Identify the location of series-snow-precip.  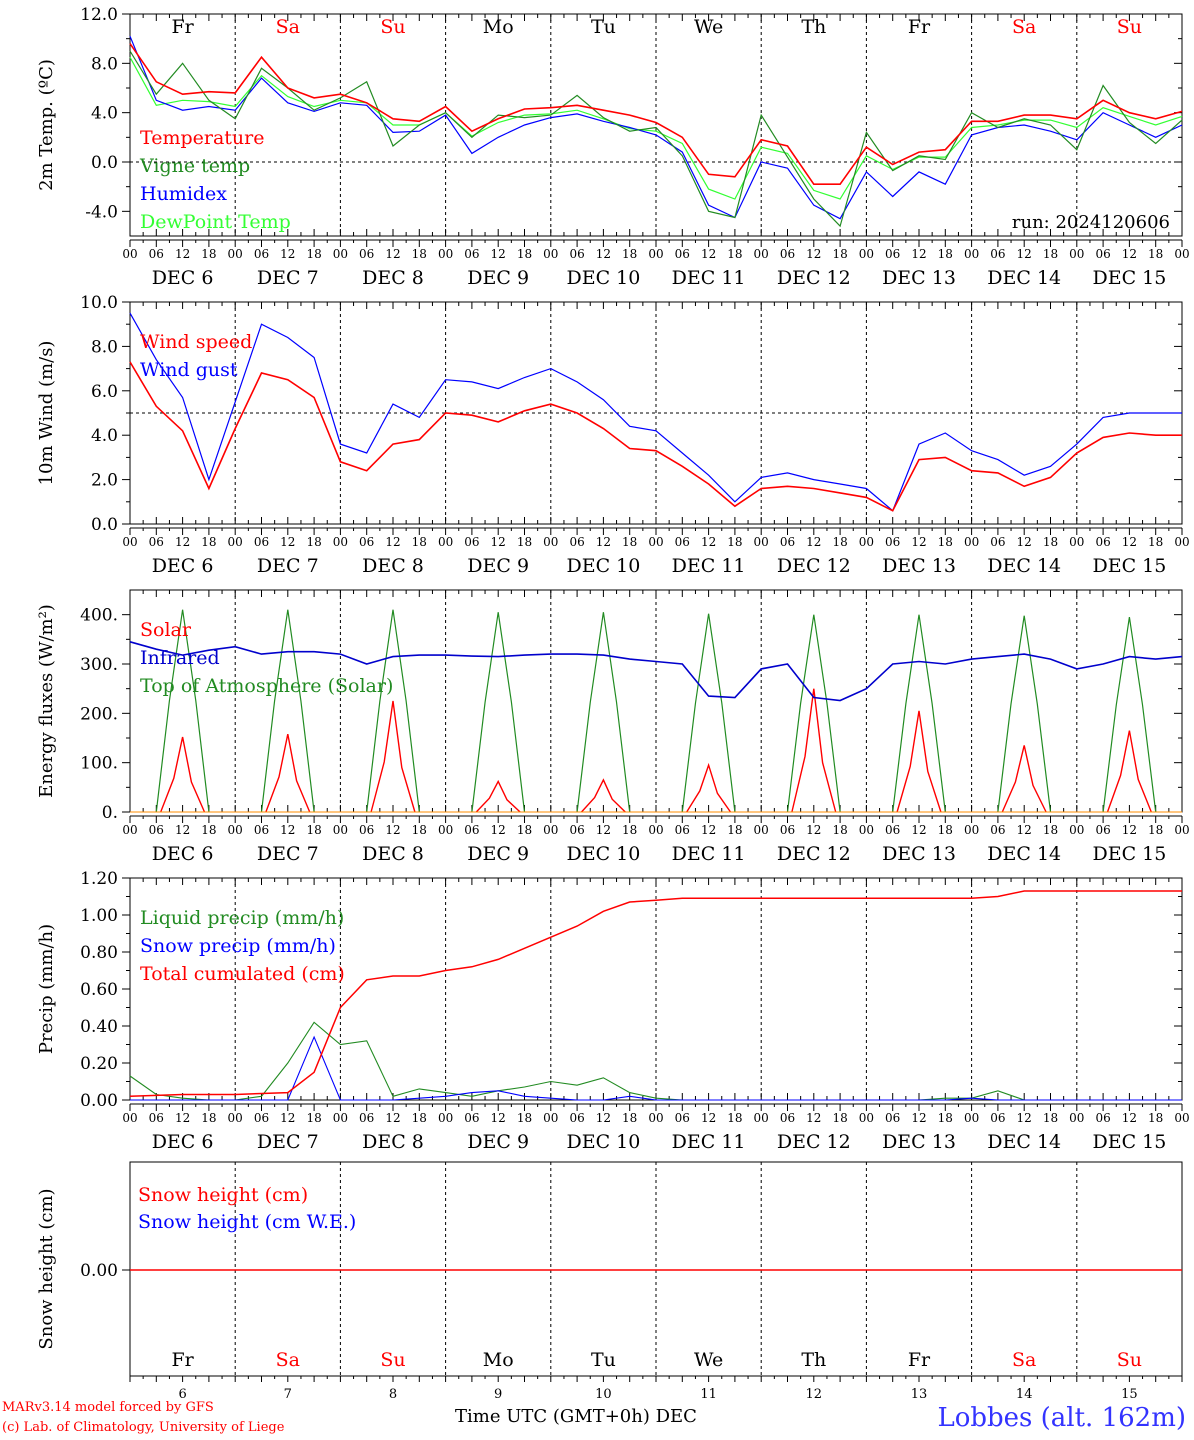
(656, 1068).